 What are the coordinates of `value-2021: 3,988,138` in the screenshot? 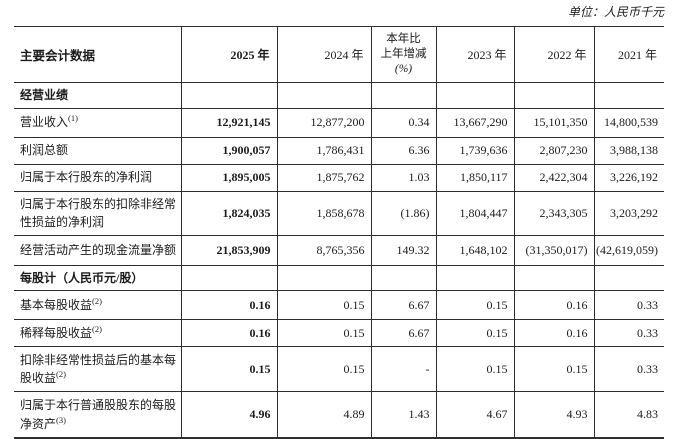 It's located at (628, 151).